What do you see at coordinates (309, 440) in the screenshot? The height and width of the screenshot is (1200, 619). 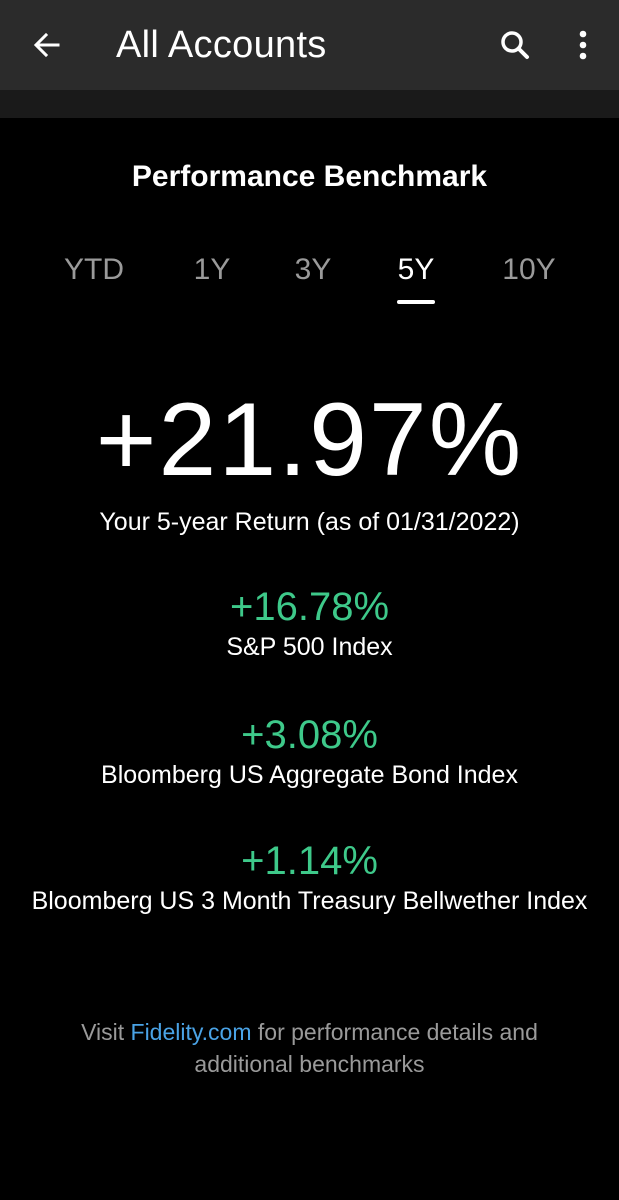 I see `your-return-value: +21.97%` at bounding box center [309, 440].